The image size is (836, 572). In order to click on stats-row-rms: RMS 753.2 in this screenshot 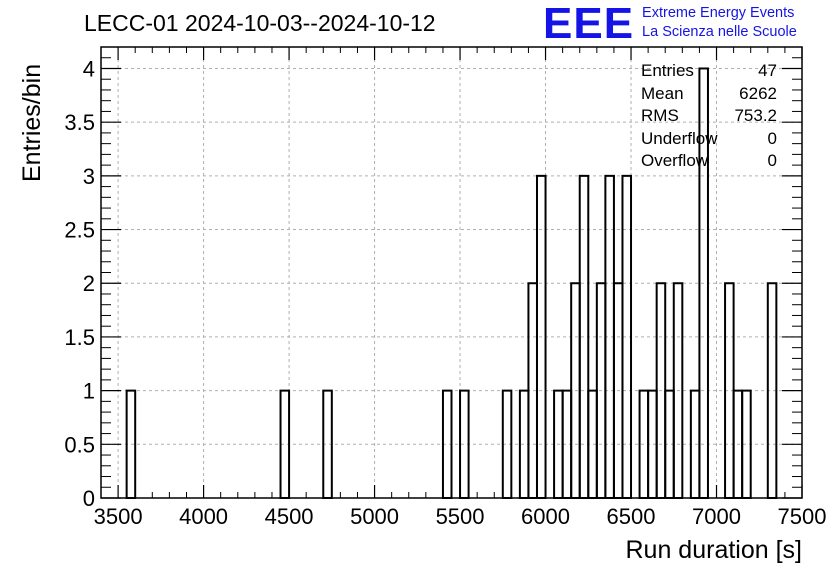, I will do `click(709, 116)`.